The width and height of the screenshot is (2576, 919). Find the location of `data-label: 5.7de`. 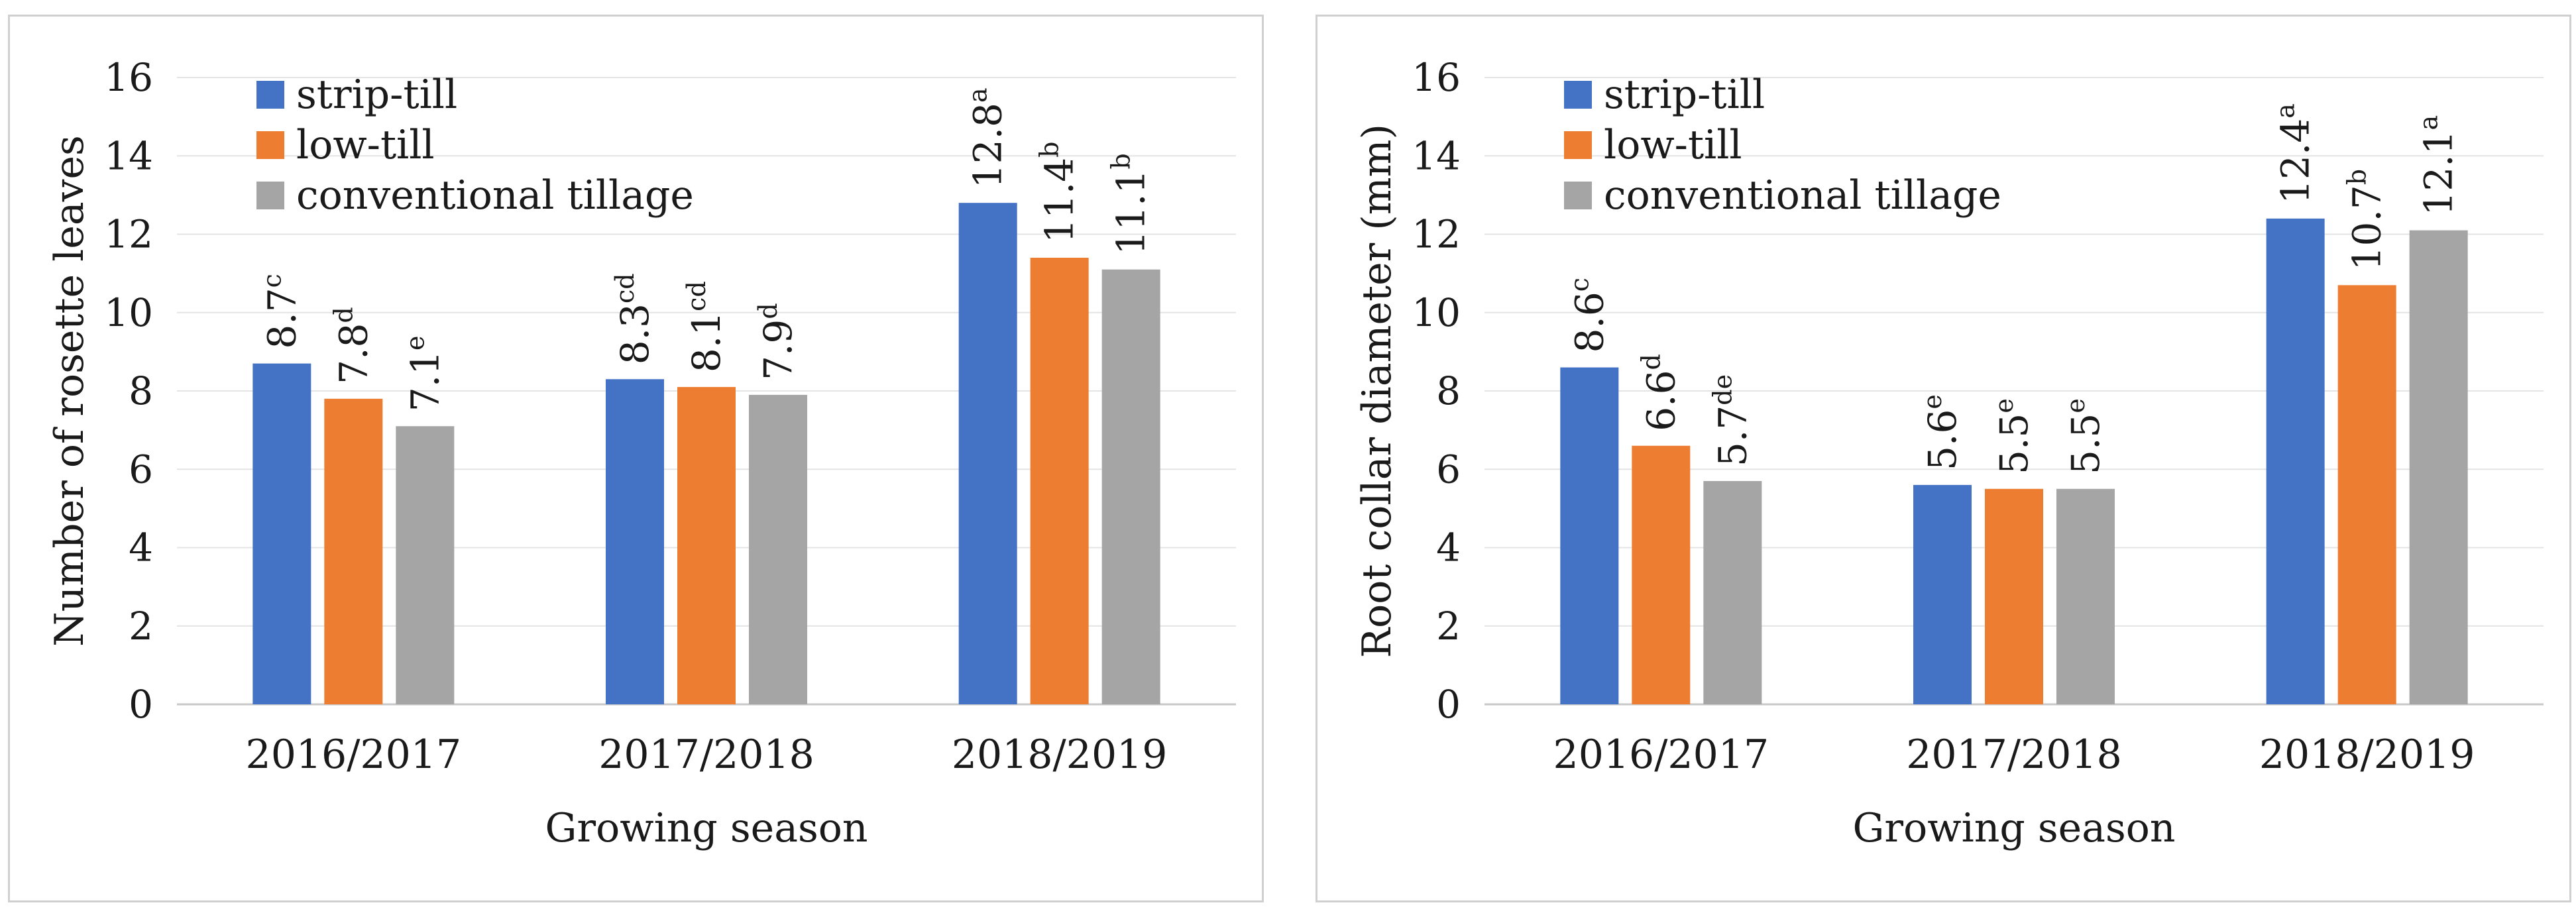

data-label: 5.7de is located at coordinates (1732, 420).